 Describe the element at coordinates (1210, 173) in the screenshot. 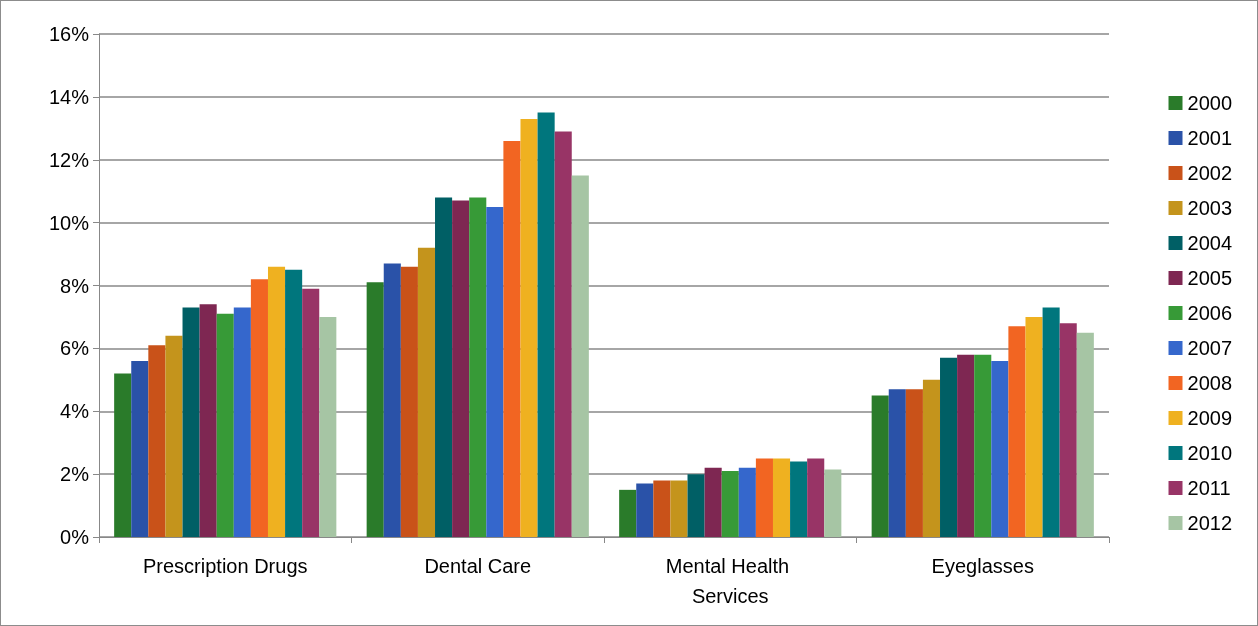

I see `legend-label: 2002` at that location.